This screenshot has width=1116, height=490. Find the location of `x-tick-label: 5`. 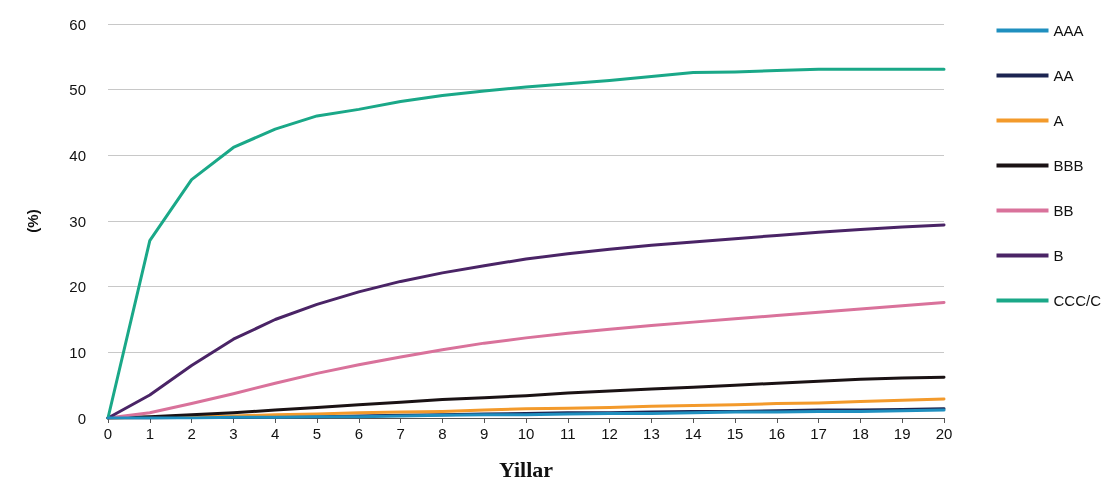

x-tick-label: 5 is located at coordinates (317, 433).